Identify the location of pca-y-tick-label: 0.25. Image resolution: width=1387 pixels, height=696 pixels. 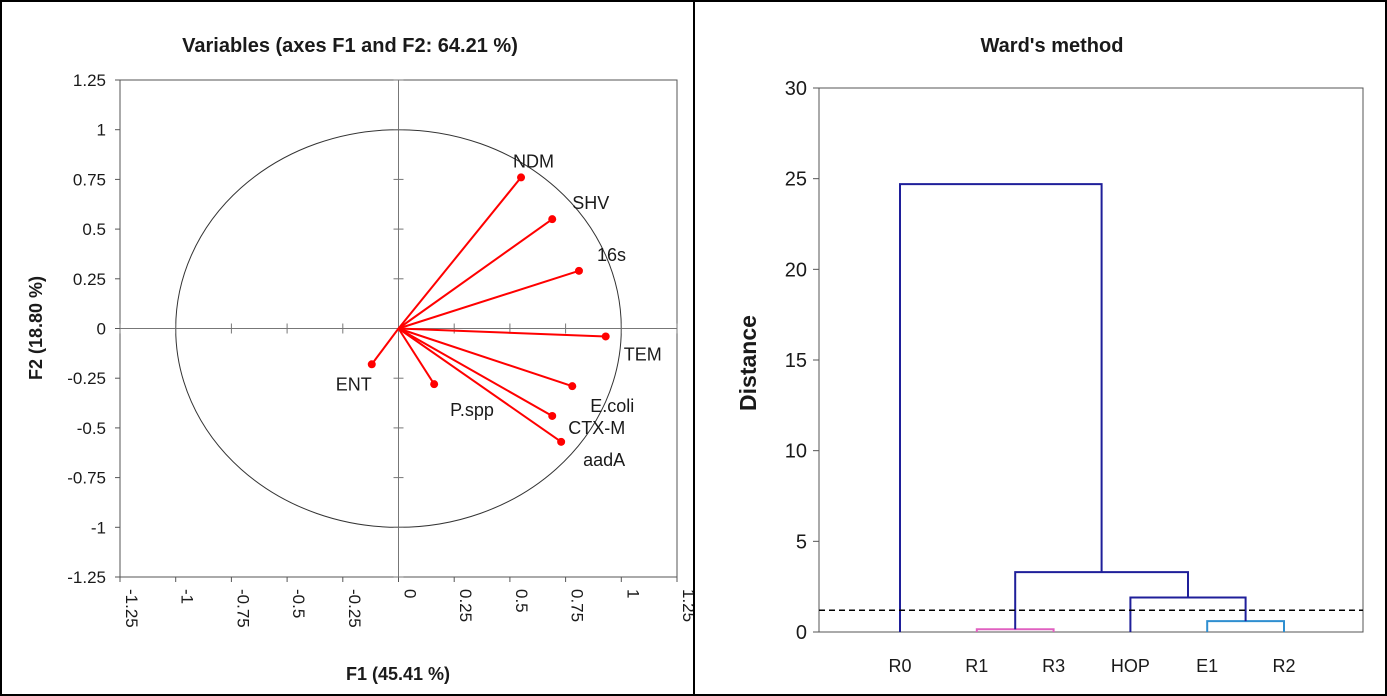
(89, 279).